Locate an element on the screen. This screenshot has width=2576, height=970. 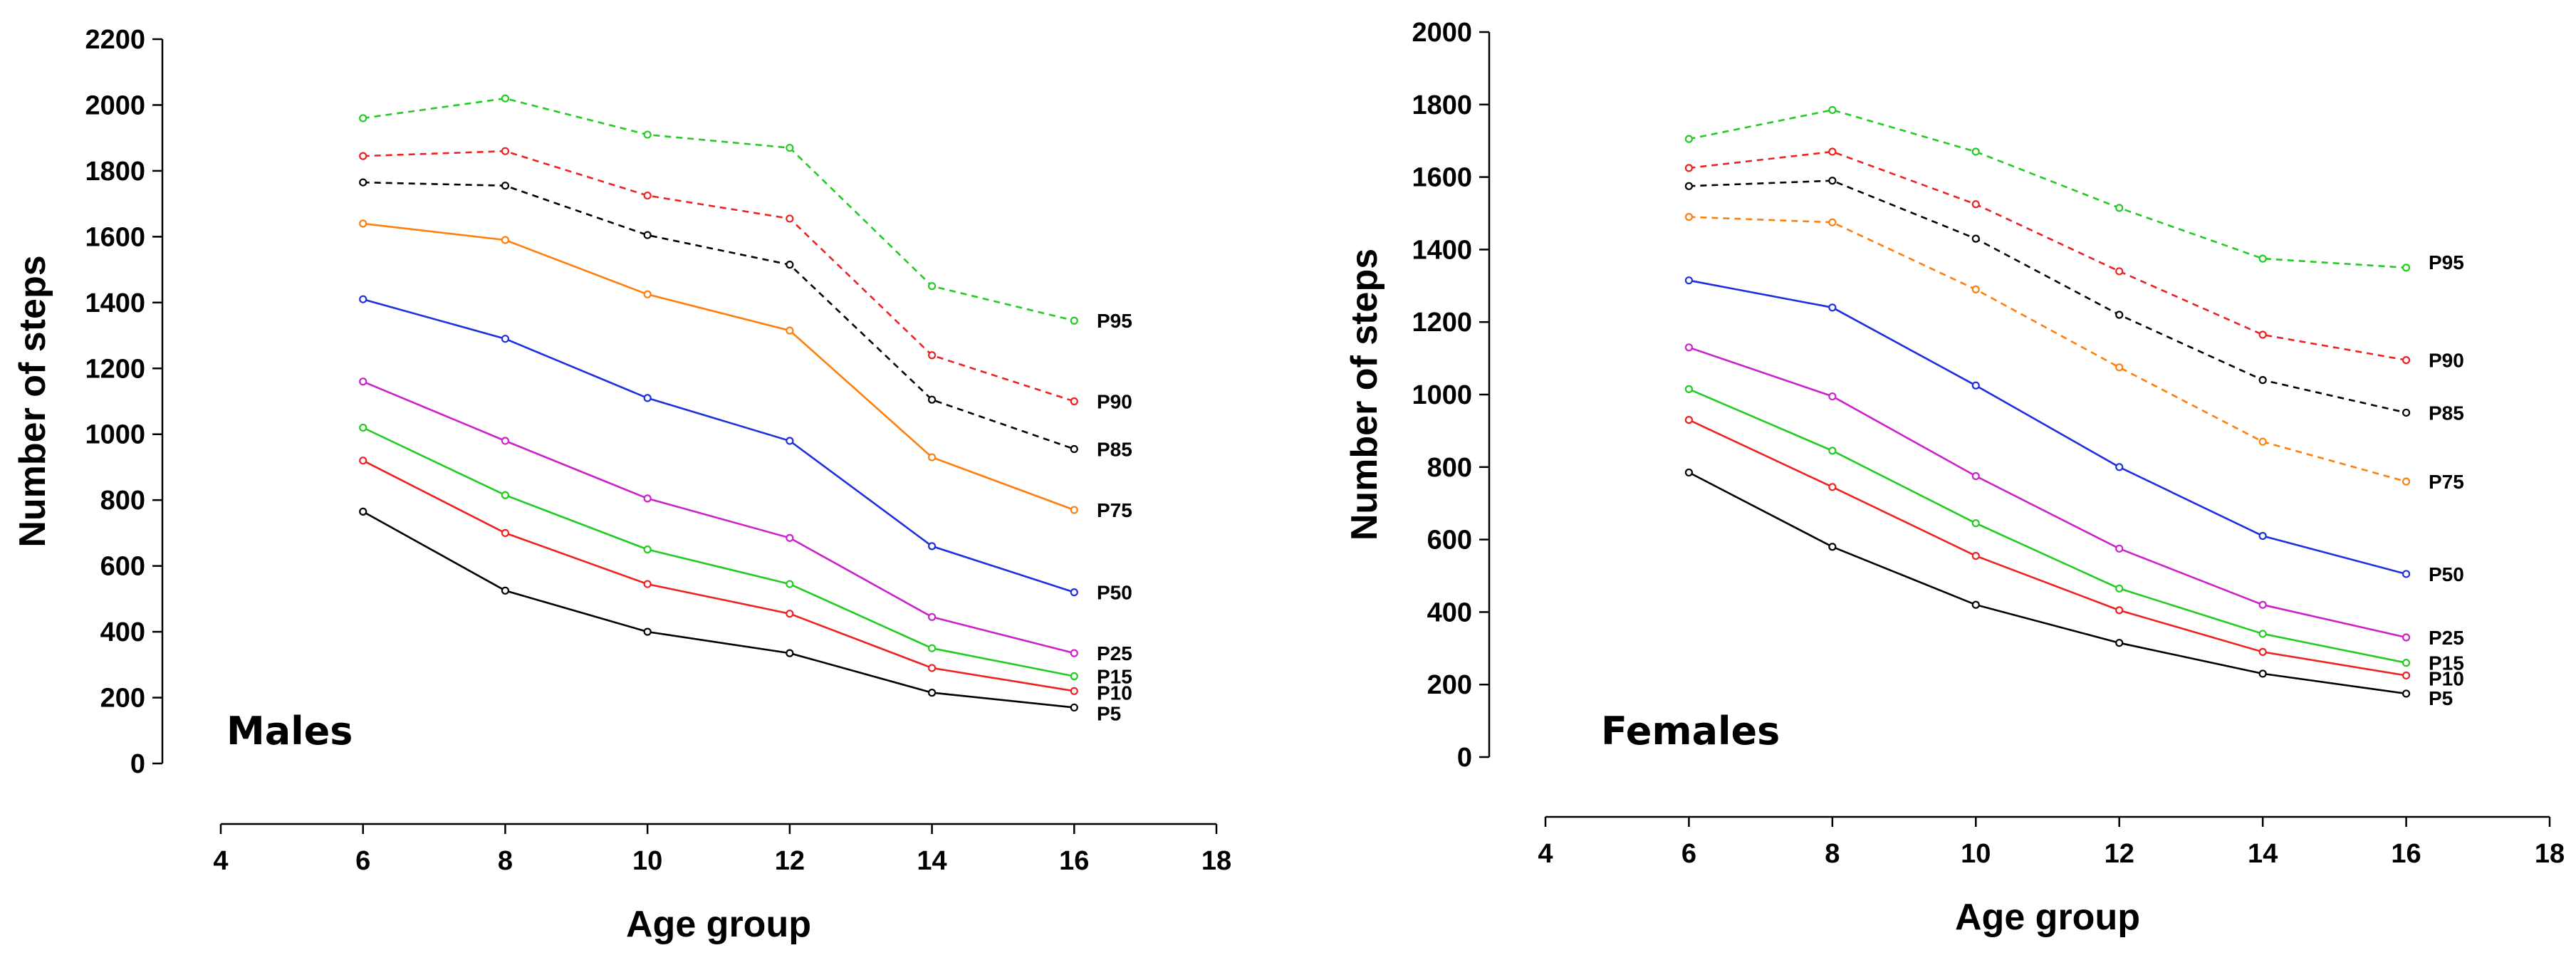
series-line-p85 is located at coordinates (2047, 296).